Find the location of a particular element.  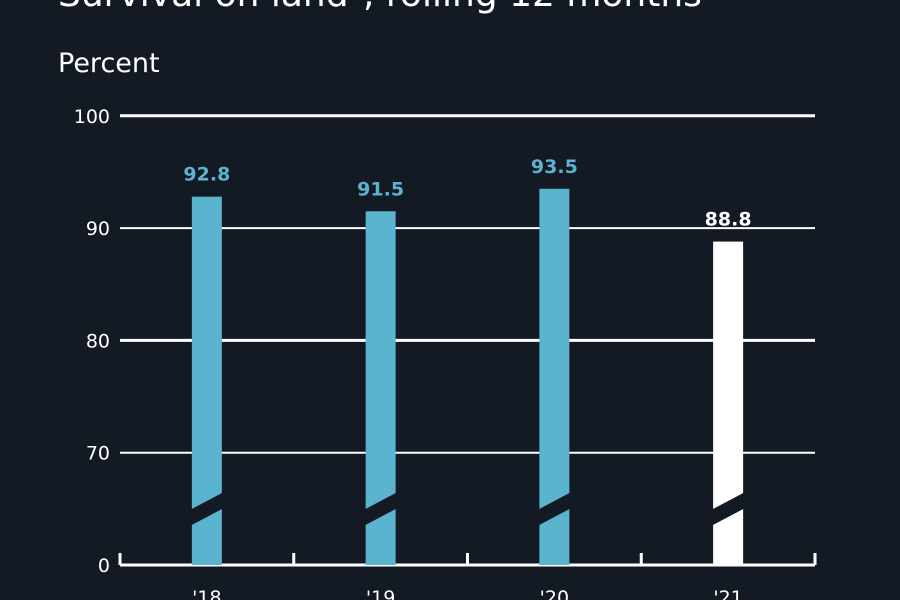

x-tick-label: '20 is located at coordinates (554, 593).